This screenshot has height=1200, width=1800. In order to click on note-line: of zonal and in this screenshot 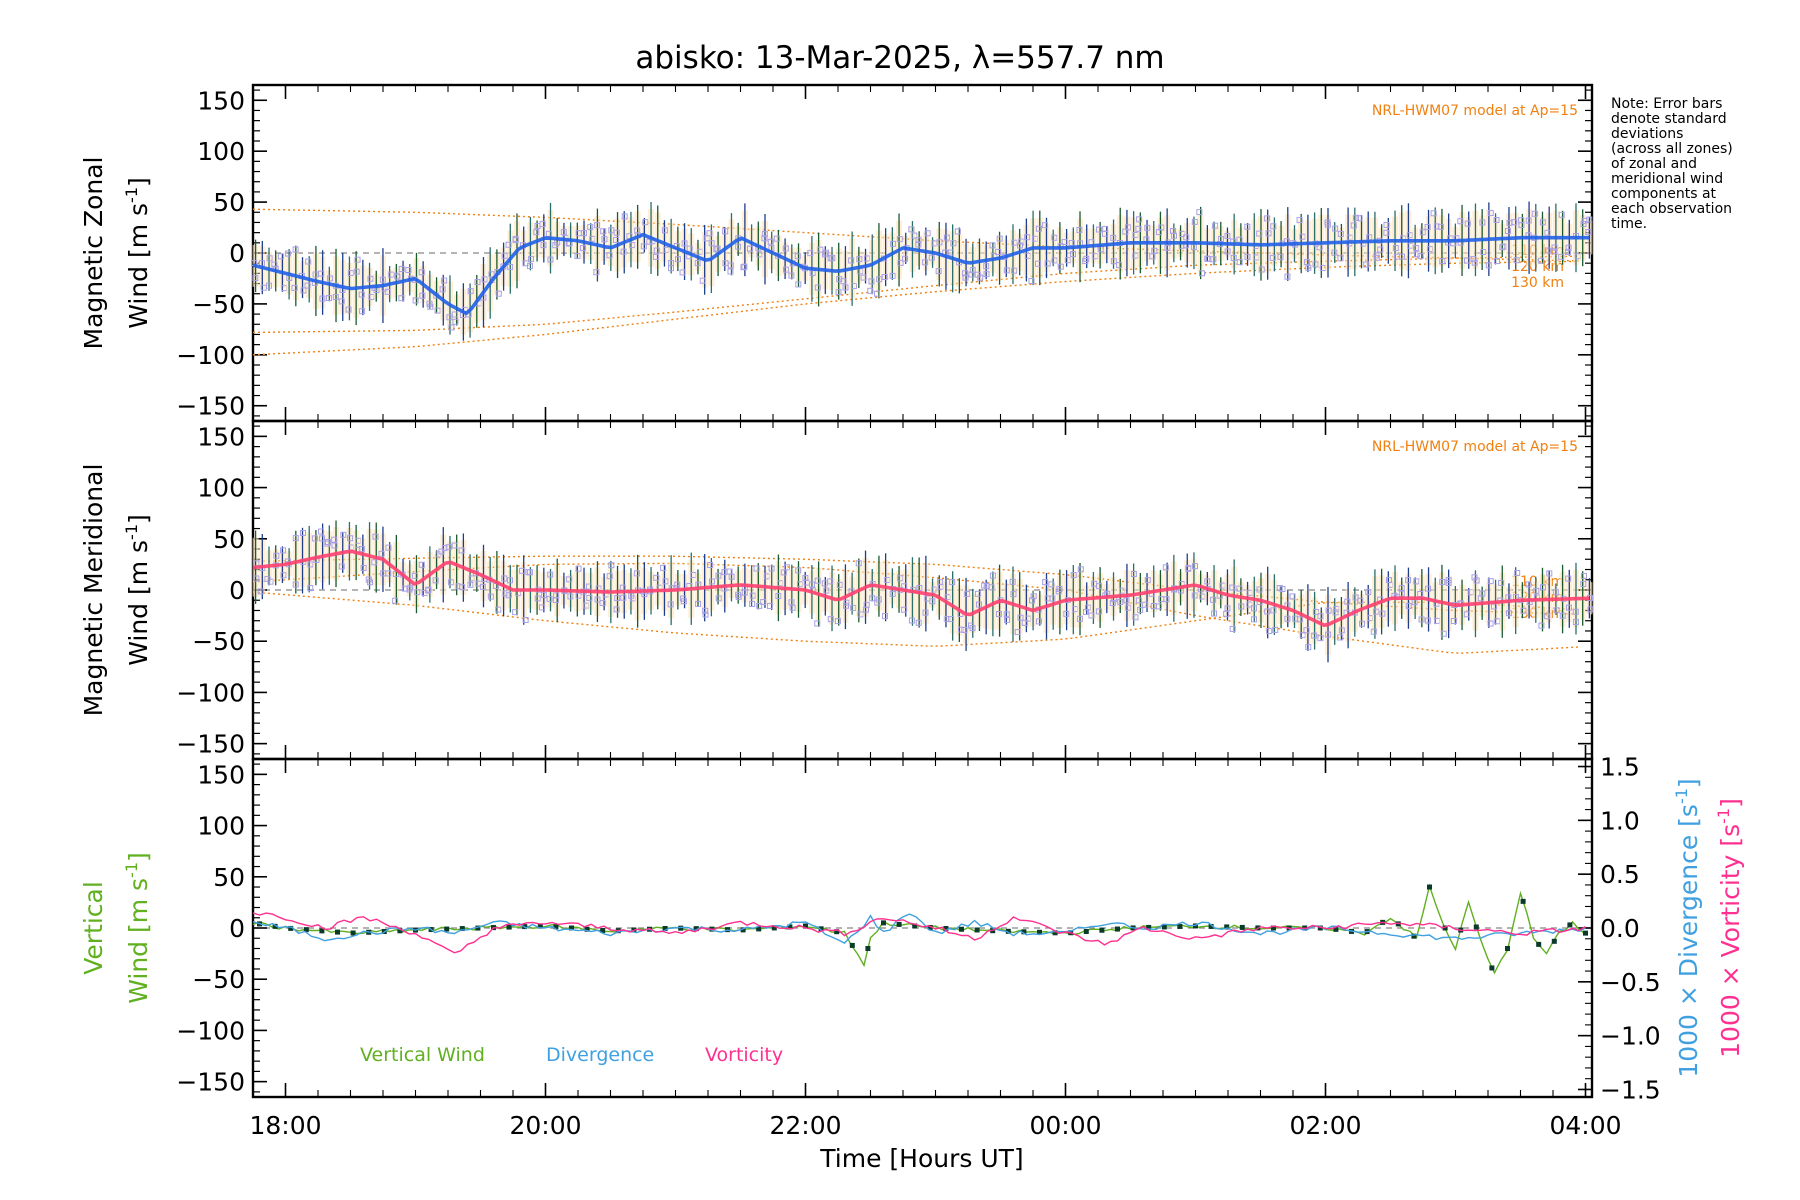, I will do `click(1654, 164)`.